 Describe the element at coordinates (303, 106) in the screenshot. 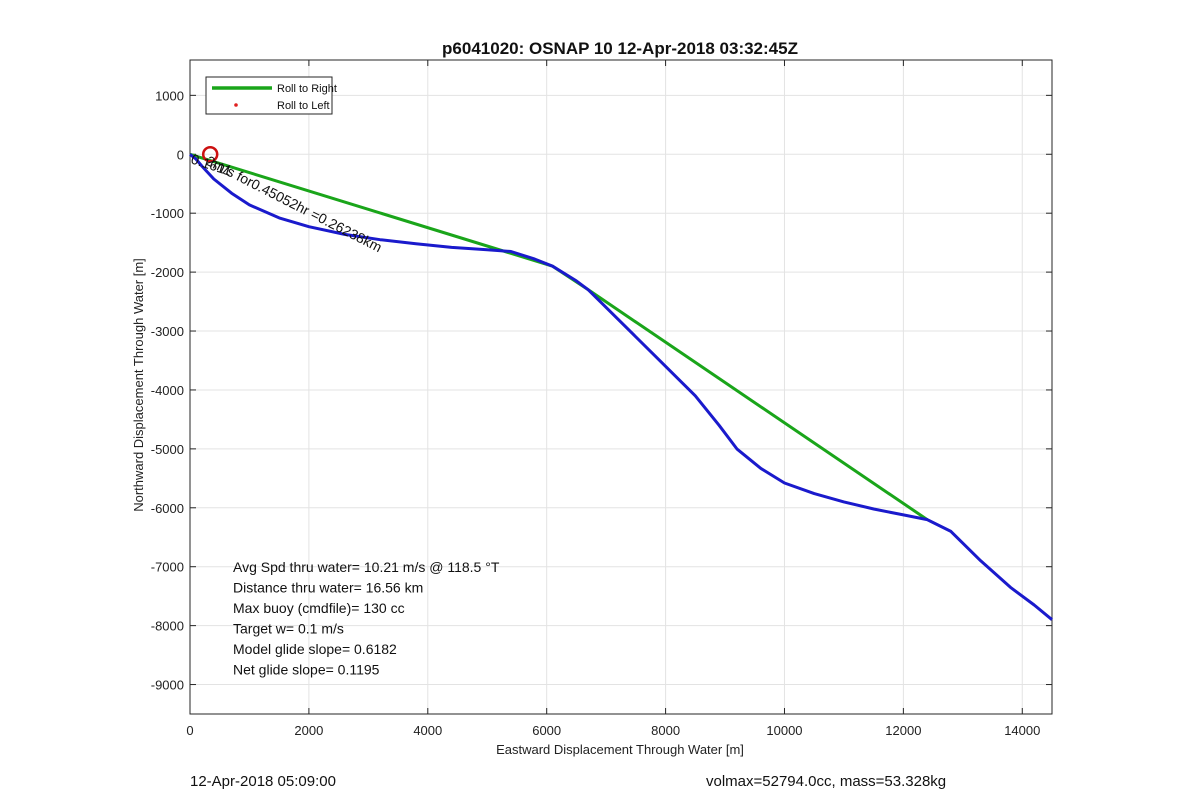

I see `legend-label: Roll to Left` at that location.